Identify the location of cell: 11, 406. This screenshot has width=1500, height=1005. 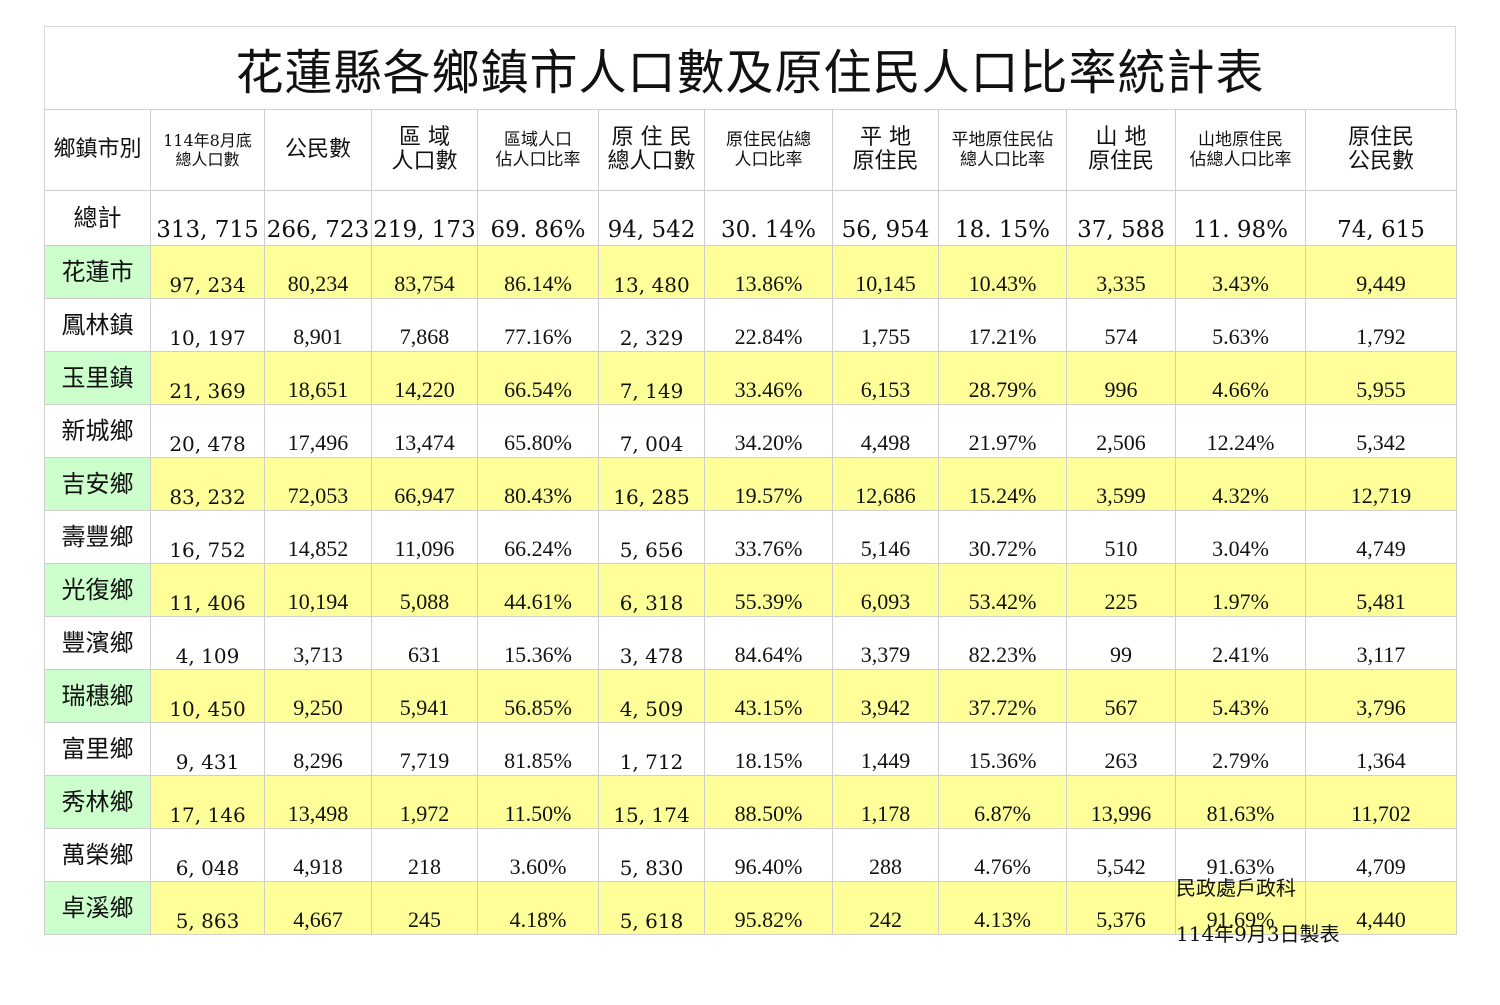
(207, 590).